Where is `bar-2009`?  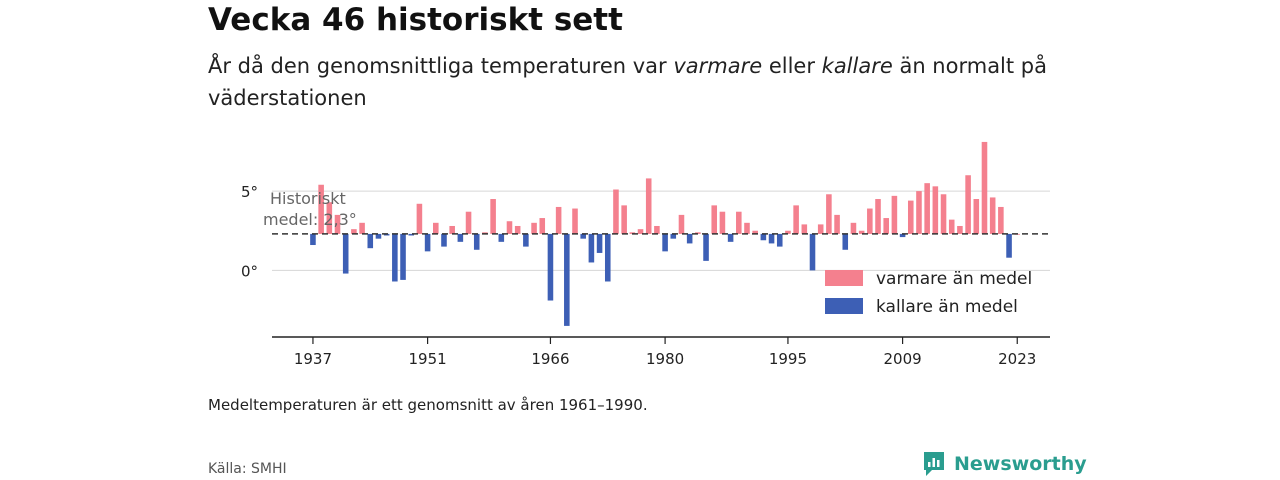
bar-2009 is located at coordinates (902, 235).